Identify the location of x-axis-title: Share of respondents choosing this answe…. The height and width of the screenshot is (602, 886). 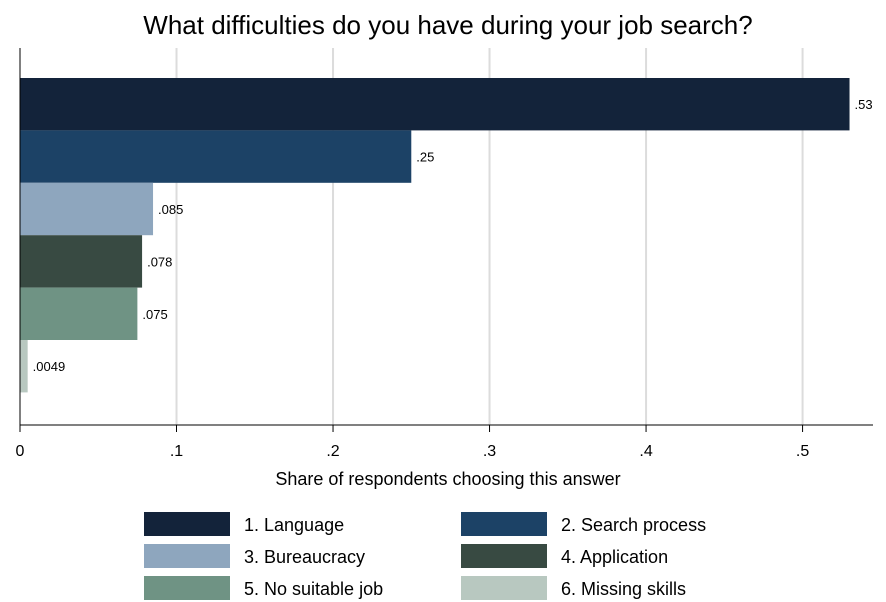
(447, 479).